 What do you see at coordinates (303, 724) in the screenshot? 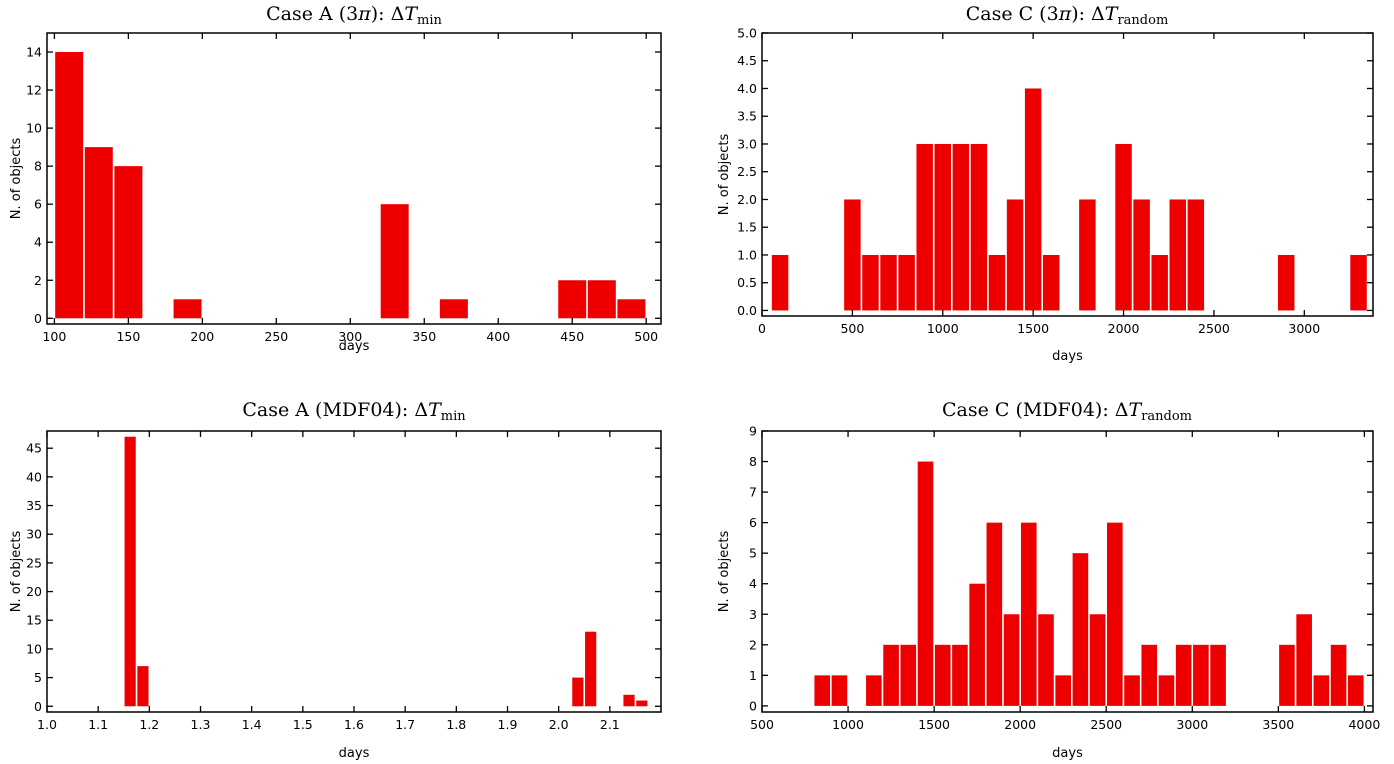
I see `x-tick-label: 1.5` at bounding box center [303, 724].